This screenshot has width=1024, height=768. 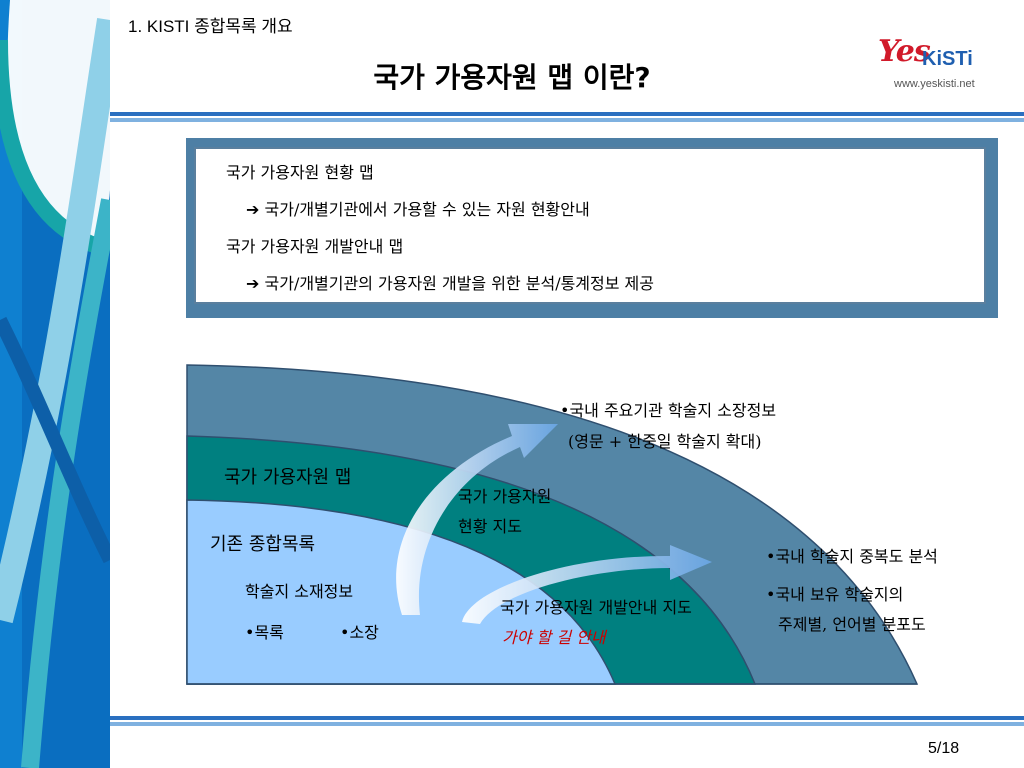 What do you see at coordinates (299, 591) in the screenshot?
I see `inner-sub-label: 학술지 소재정보` at bounding box center [299, 591].